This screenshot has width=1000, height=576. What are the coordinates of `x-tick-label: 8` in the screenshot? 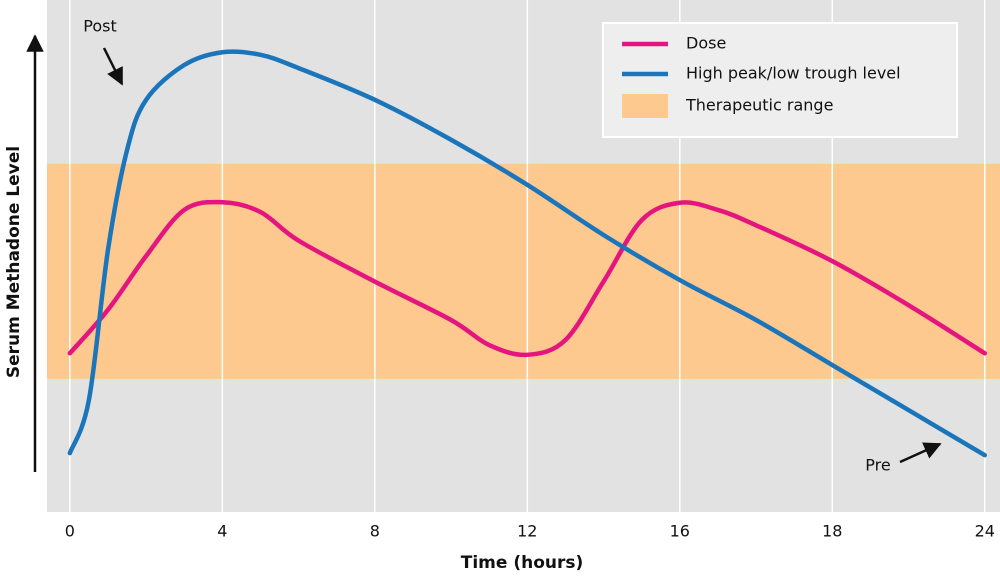 It's located at (375, 531).